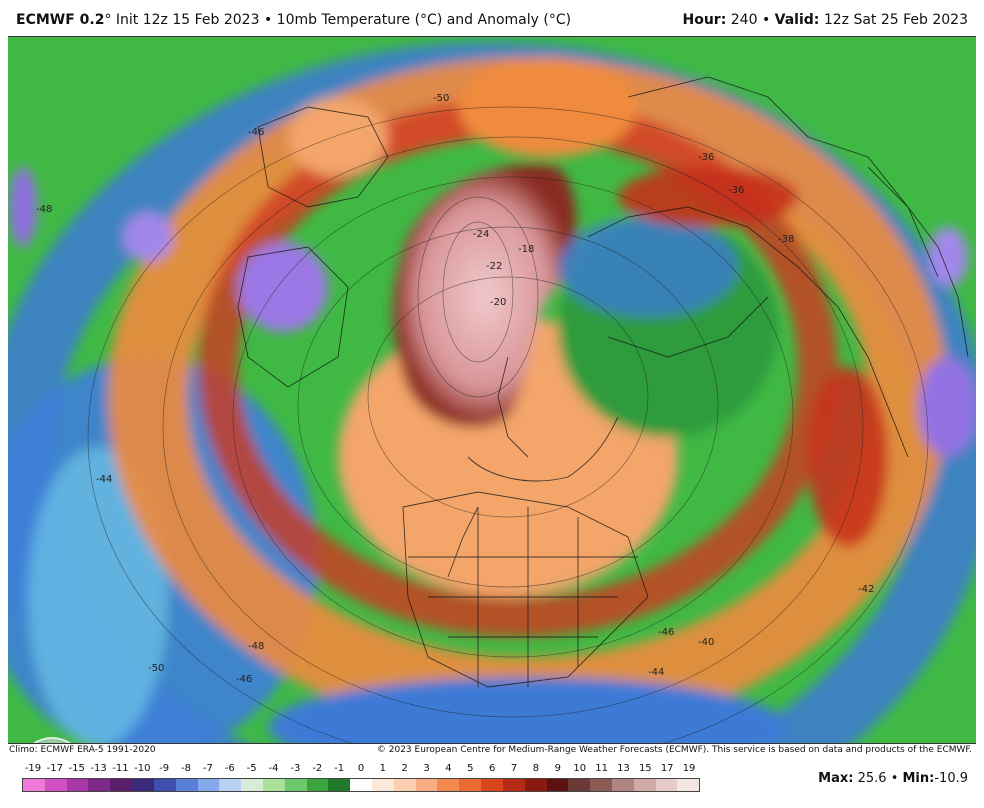 The width and height of the screenshot is (984, 808). I want to click on product-name: 10mb Temperature (°C) and Anomaly (°C), so click(424, 20).